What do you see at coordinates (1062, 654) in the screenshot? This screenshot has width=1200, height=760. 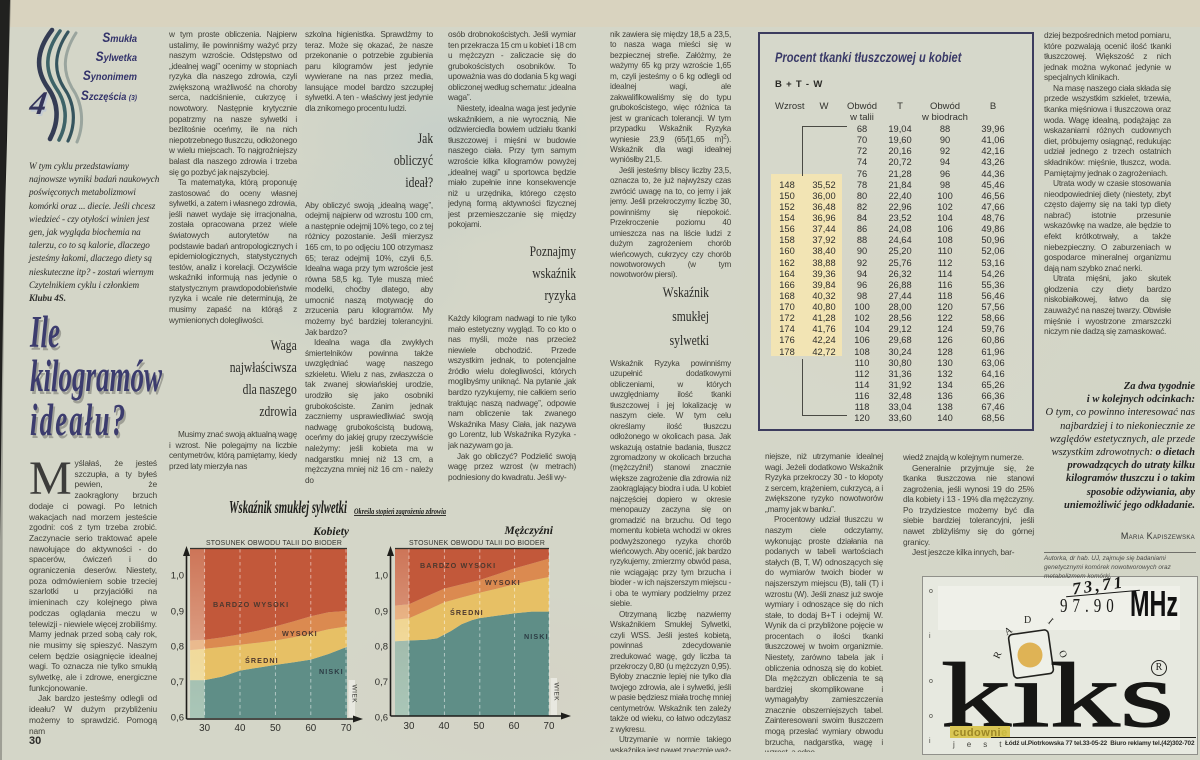 I see `svg-text: O` at bounding box center [1062, 654].